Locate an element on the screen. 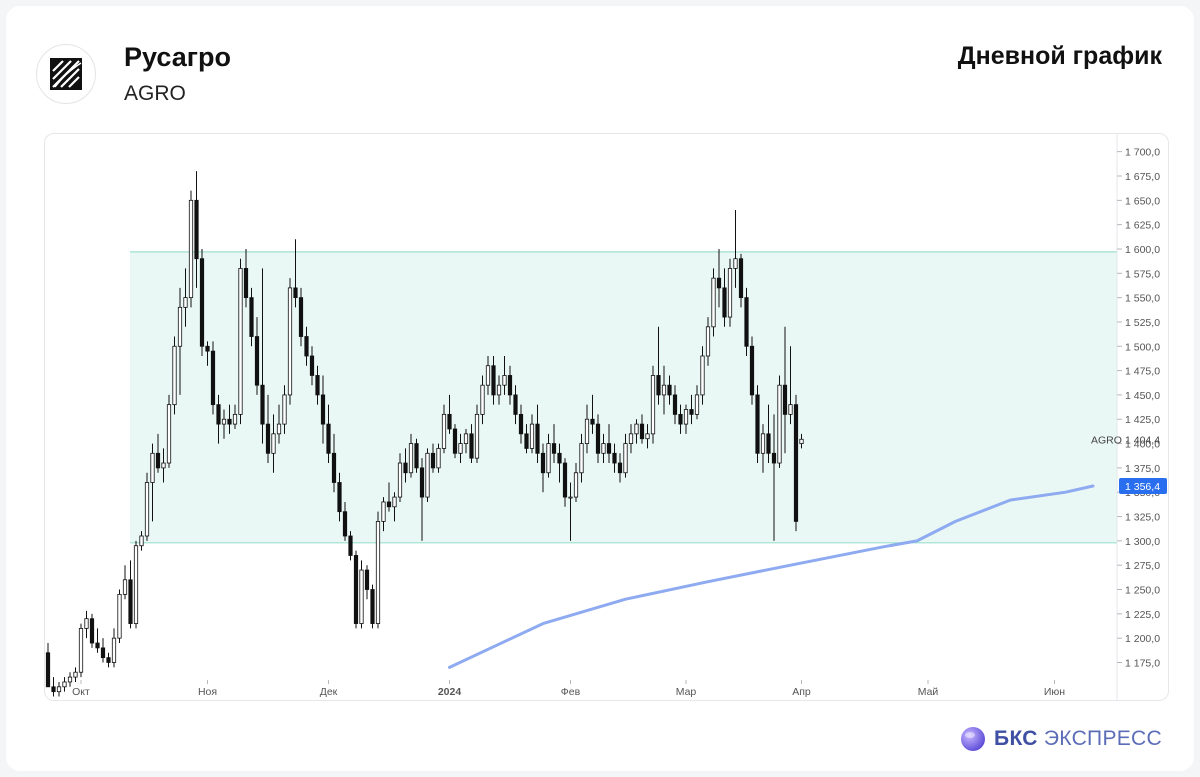  y-tick-label: 1 600,0 is located at coordinates (1142, 250).